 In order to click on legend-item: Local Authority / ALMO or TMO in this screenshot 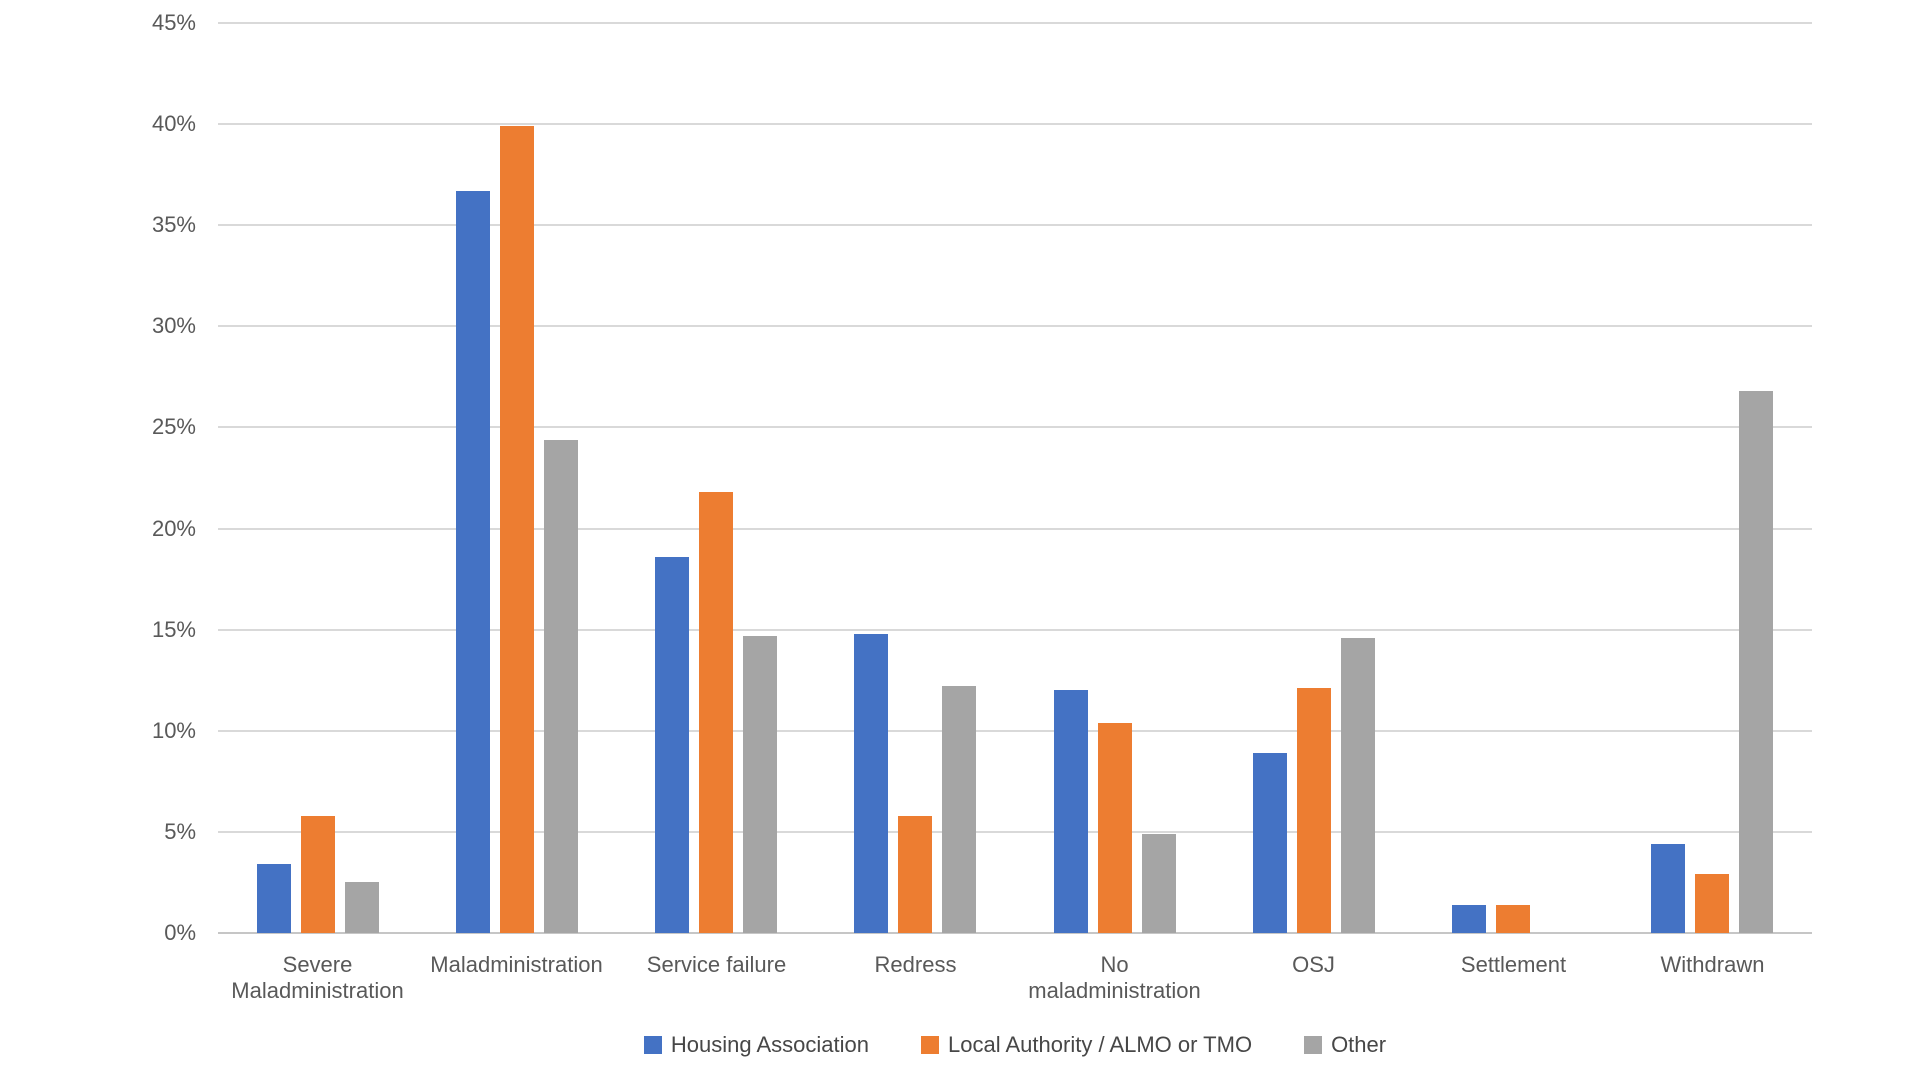, I will do `click(1086, 1045)`.